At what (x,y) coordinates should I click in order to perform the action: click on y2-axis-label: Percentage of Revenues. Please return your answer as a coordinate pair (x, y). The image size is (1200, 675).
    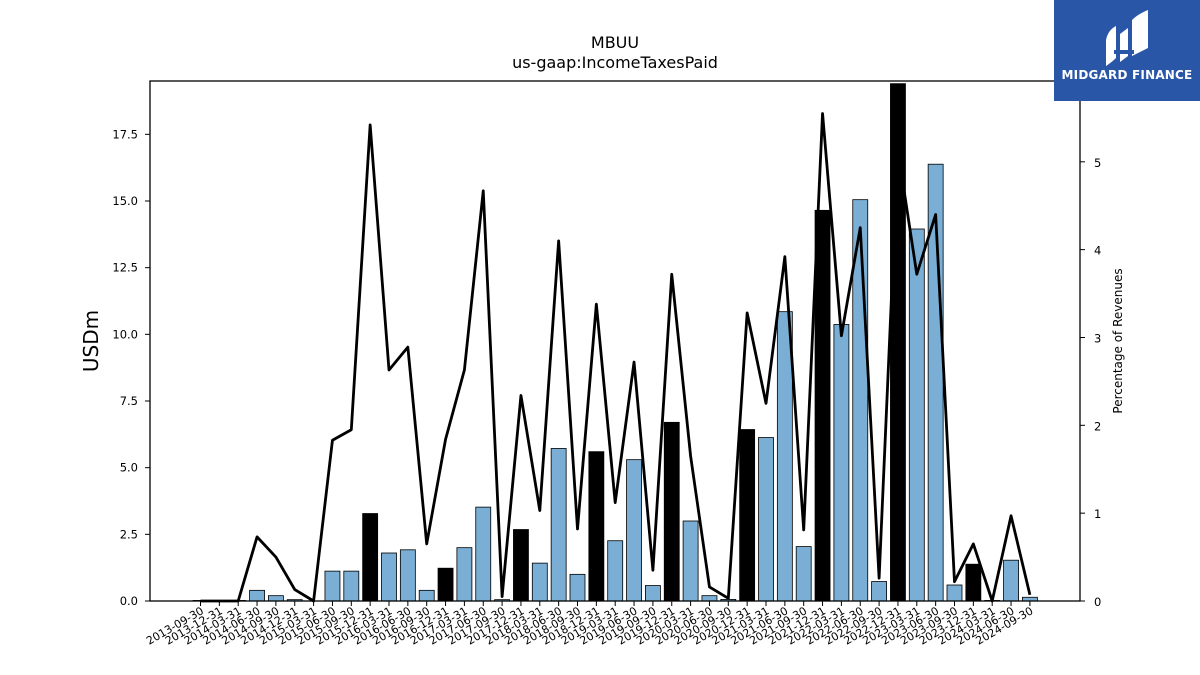
    Looking at the image, I should click on (1118, 340).